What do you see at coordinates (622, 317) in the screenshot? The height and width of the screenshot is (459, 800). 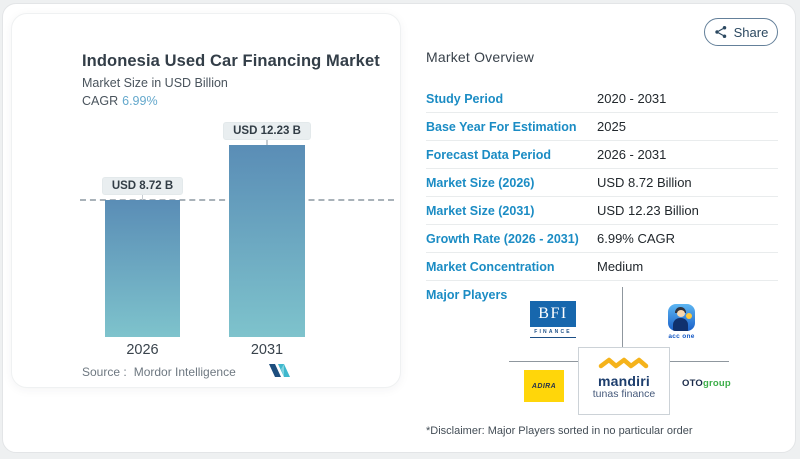 I see `connector-vertical-line` at bounding box center [622, 317].